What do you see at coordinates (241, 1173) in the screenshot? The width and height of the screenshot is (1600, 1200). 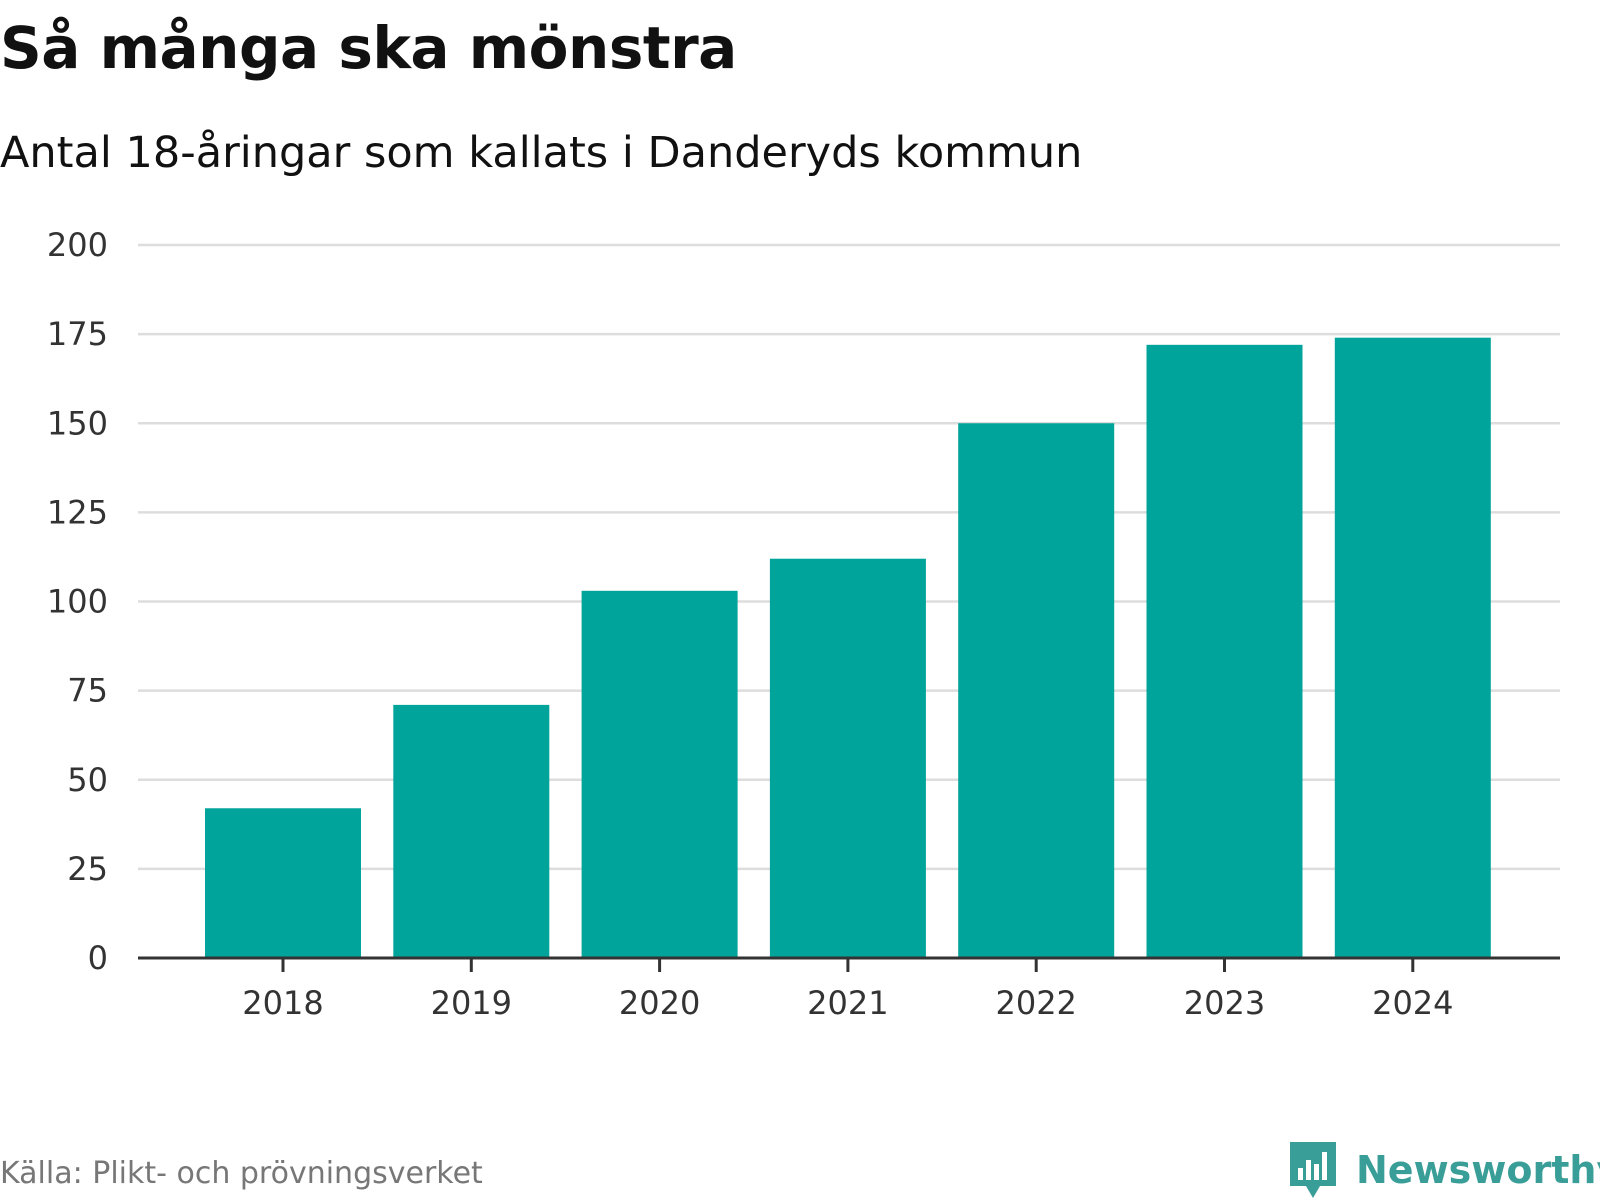 I see `source-note: Källa: Plikt- och prövningsverket` at bounding box center [241, 1173].